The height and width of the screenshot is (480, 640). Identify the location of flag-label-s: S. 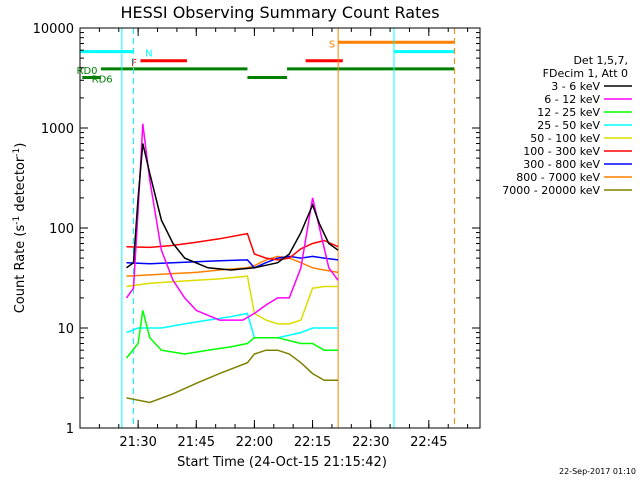
(332, 44).